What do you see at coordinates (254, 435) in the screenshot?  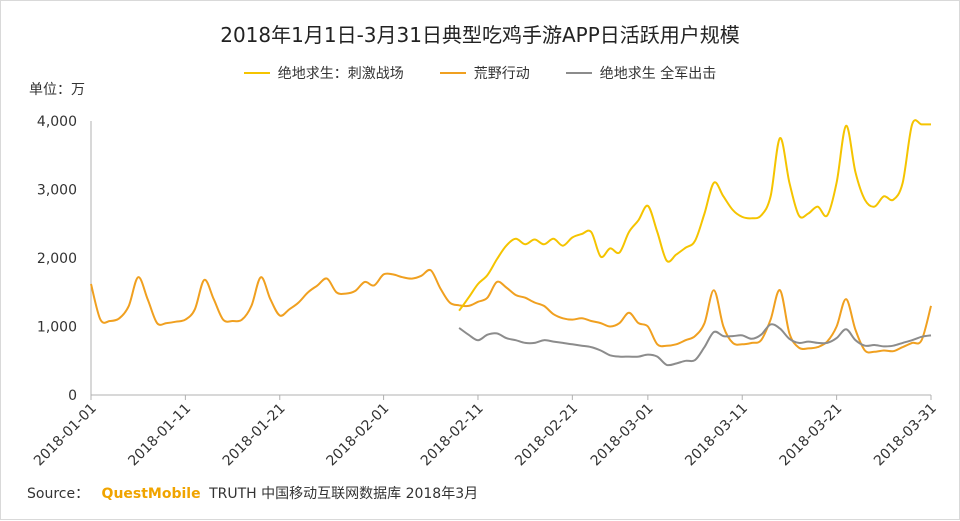 I see `x-tick-label: 2018-01-21` at bounding box center [254, 435].